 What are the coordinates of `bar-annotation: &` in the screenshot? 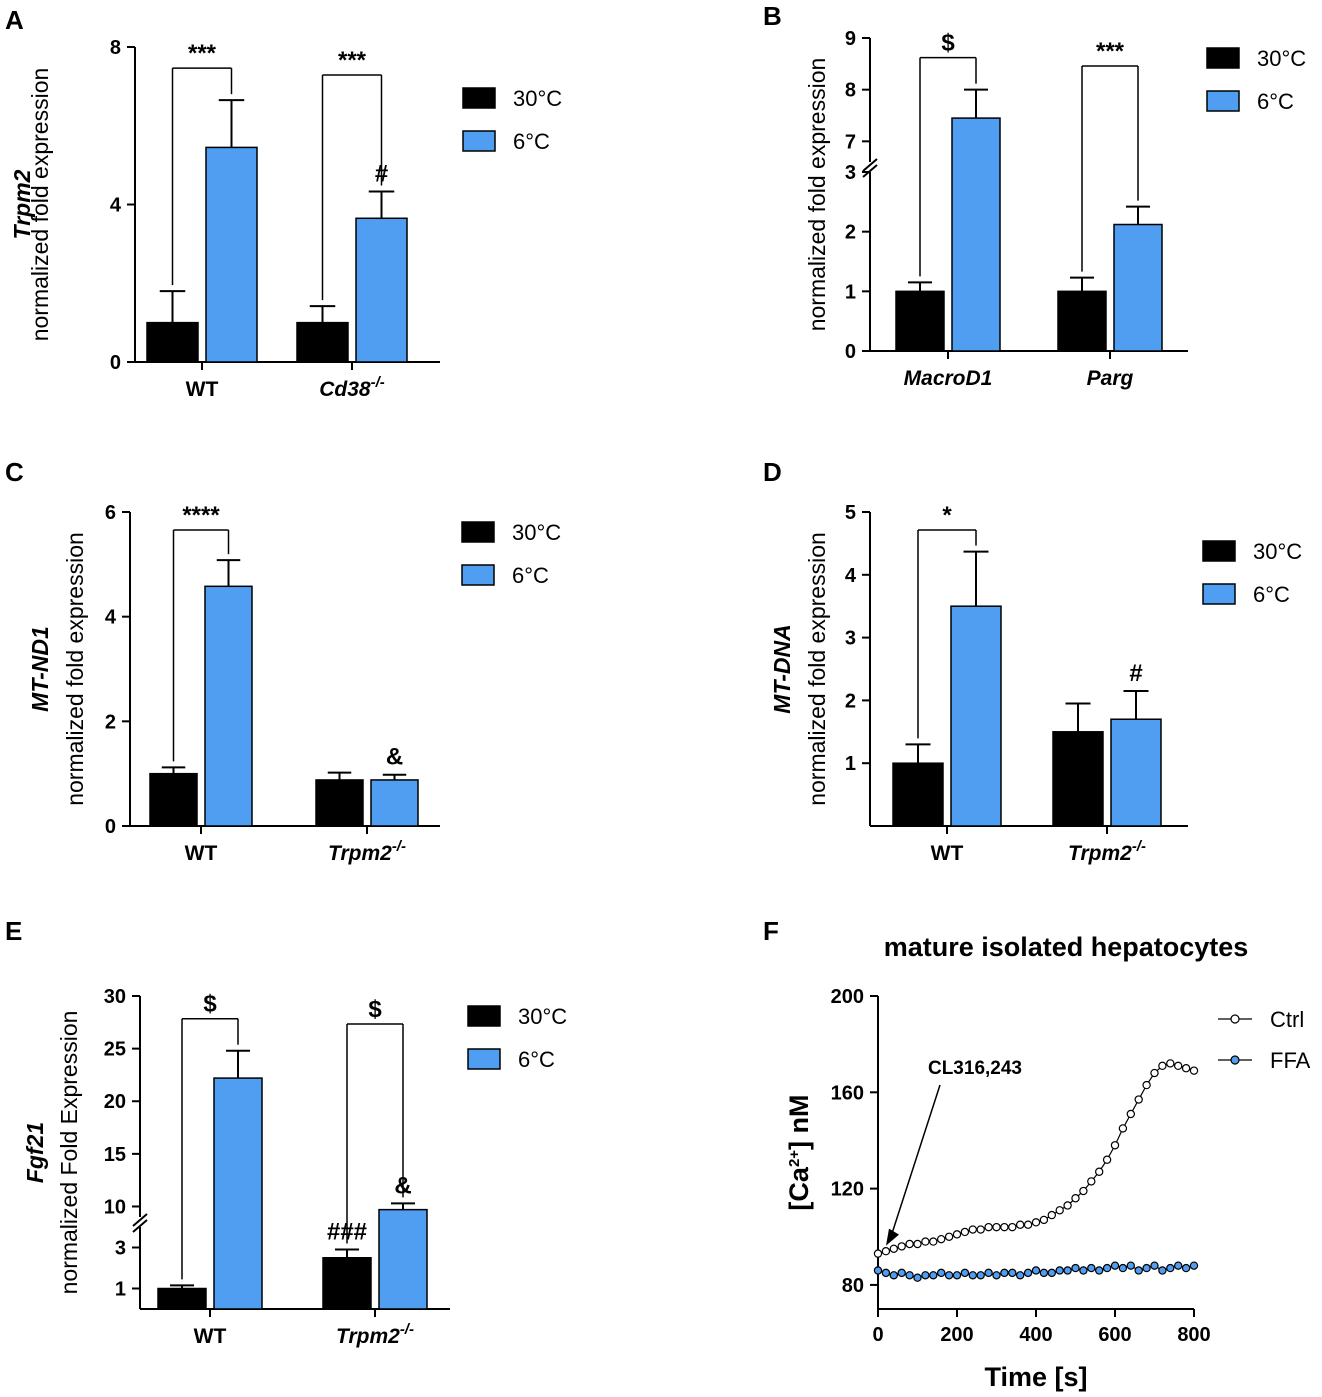 It's located at (402, 1185).